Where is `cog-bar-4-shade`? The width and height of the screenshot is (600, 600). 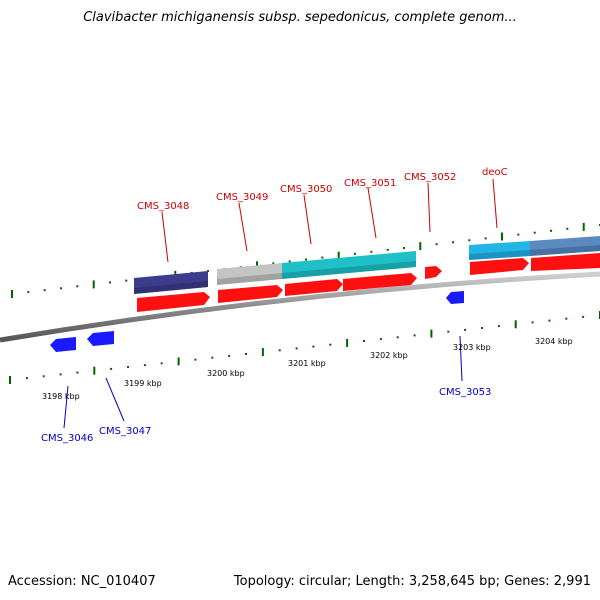 cog-bar-4-shade is located at coordinates (499, 255).